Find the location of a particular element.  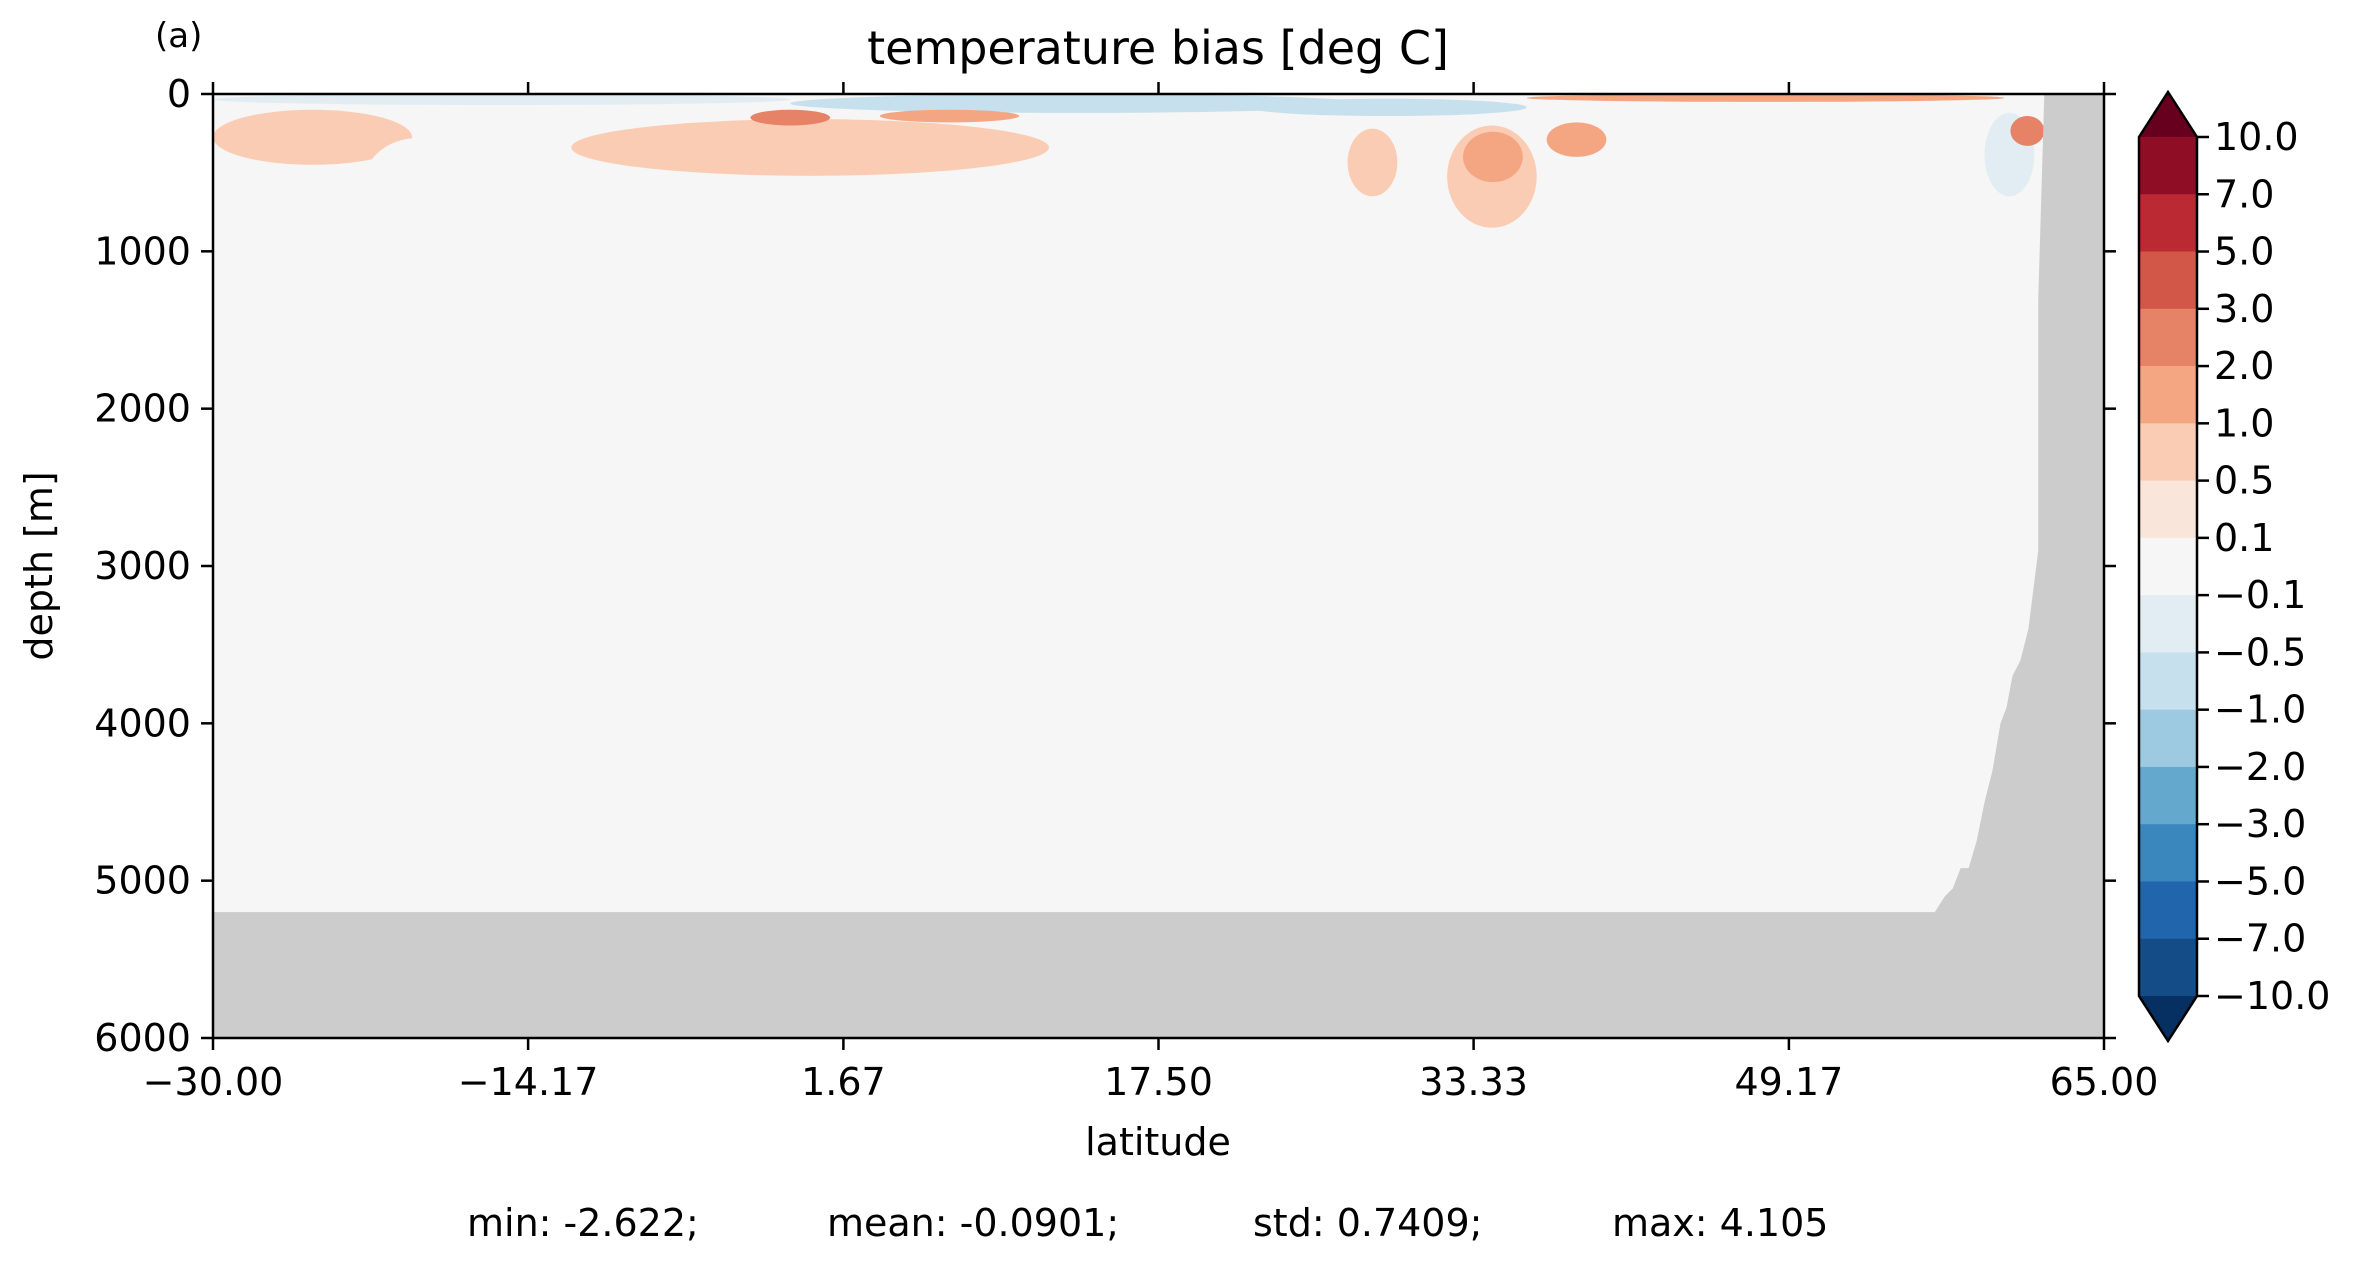

chart-title: temperature bias [deg C] is located at coordinates (1158, 48).